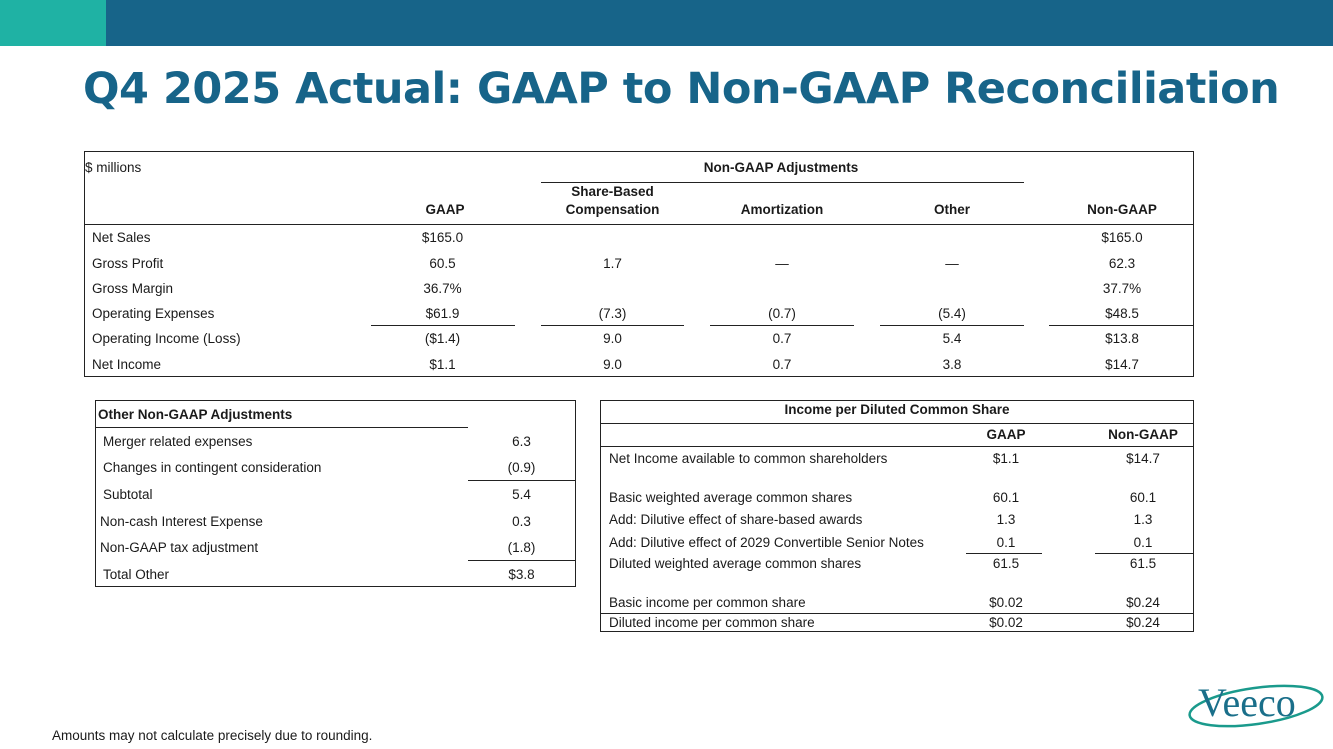  I want to click on col-header-amortization: Amortization, so click(782, 209).